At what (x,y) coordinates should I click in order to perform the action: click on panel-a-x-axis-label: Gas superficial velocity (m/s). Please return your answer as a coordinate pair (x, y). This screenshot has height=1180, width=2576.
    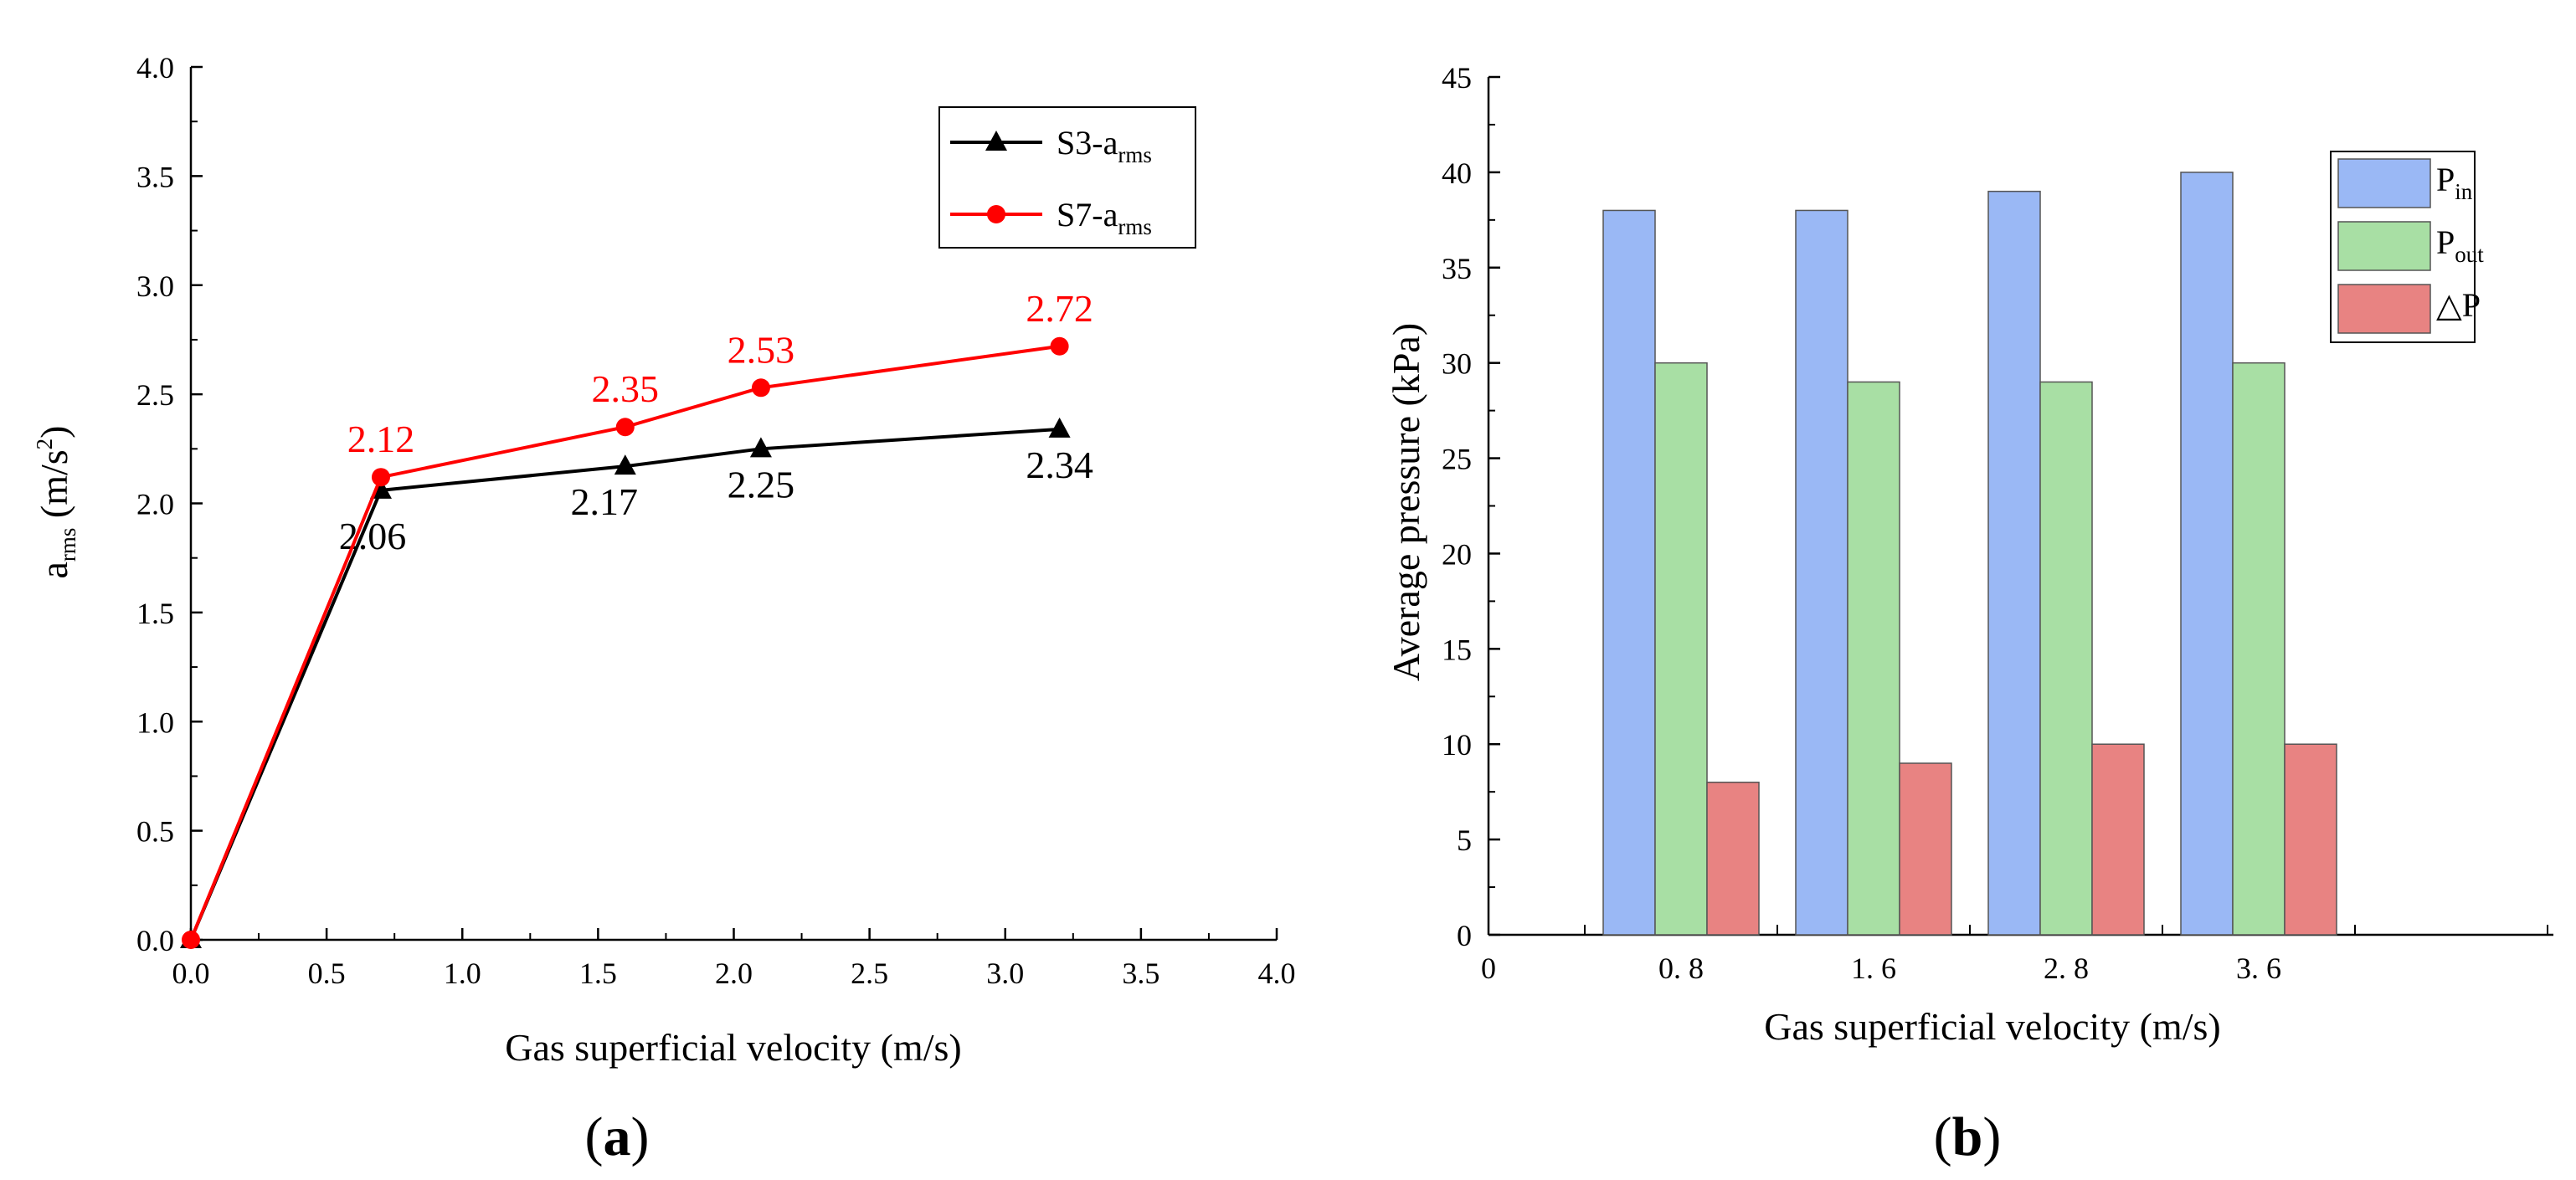
    Looking at the image, I should click on (733, 1047).